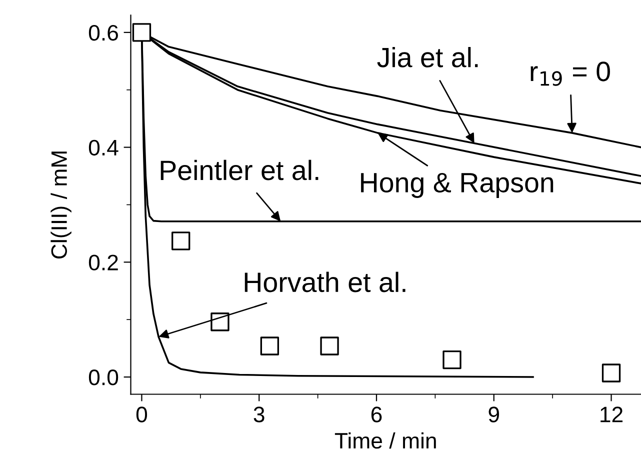 Image resolution: width=641 pixels, height=475 pixels. What do you see at coordinates (61, 205) in the screenshot?
I see `y-axis-title: Cl(III) / mM` at bounding box center [61, 205].